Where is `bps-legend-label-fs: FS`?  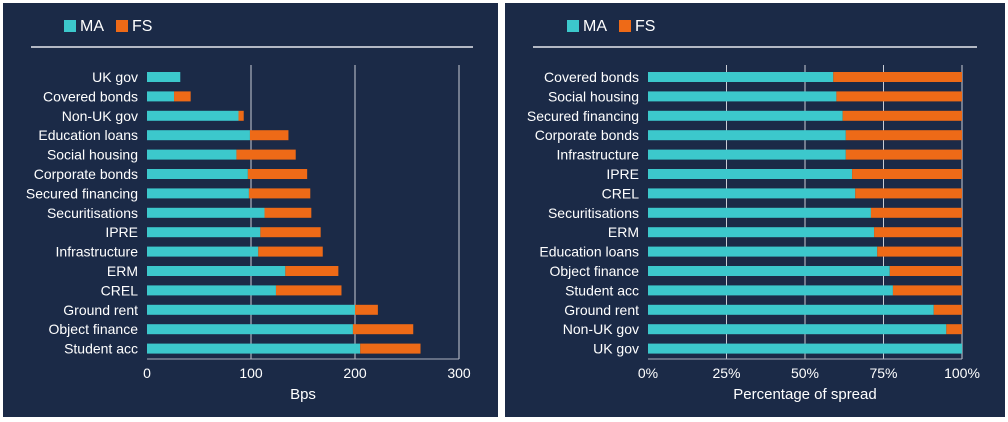 bps-legend-label-fs: FS is located at coordinates (142, 26).